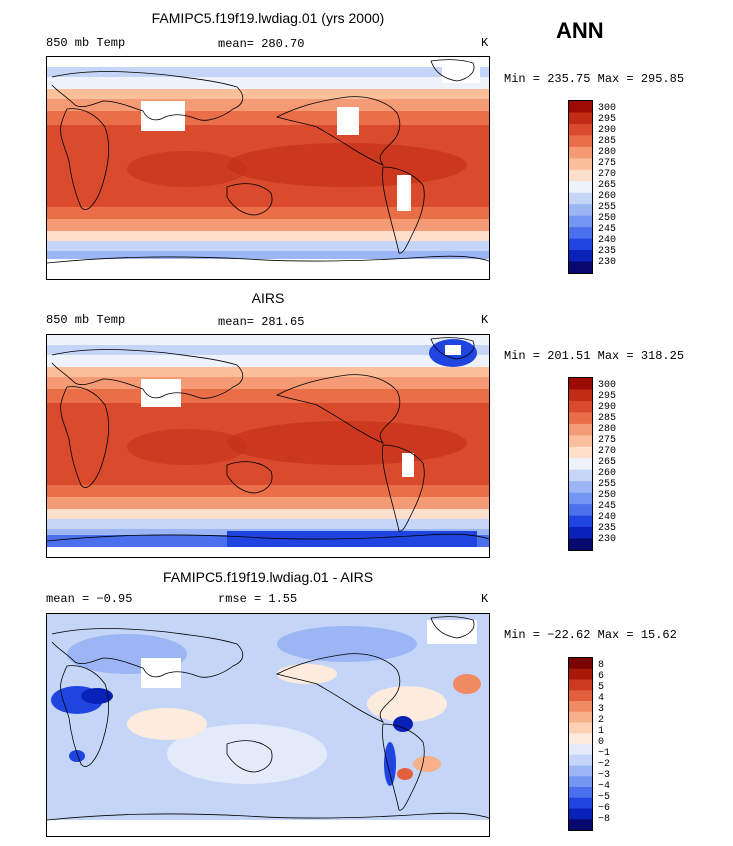 The height and width of the screenshot is (846, 733). Describe the element at coordinates (604, 775) in the screenshot. I see `panel-3-tick: −3` at that location.